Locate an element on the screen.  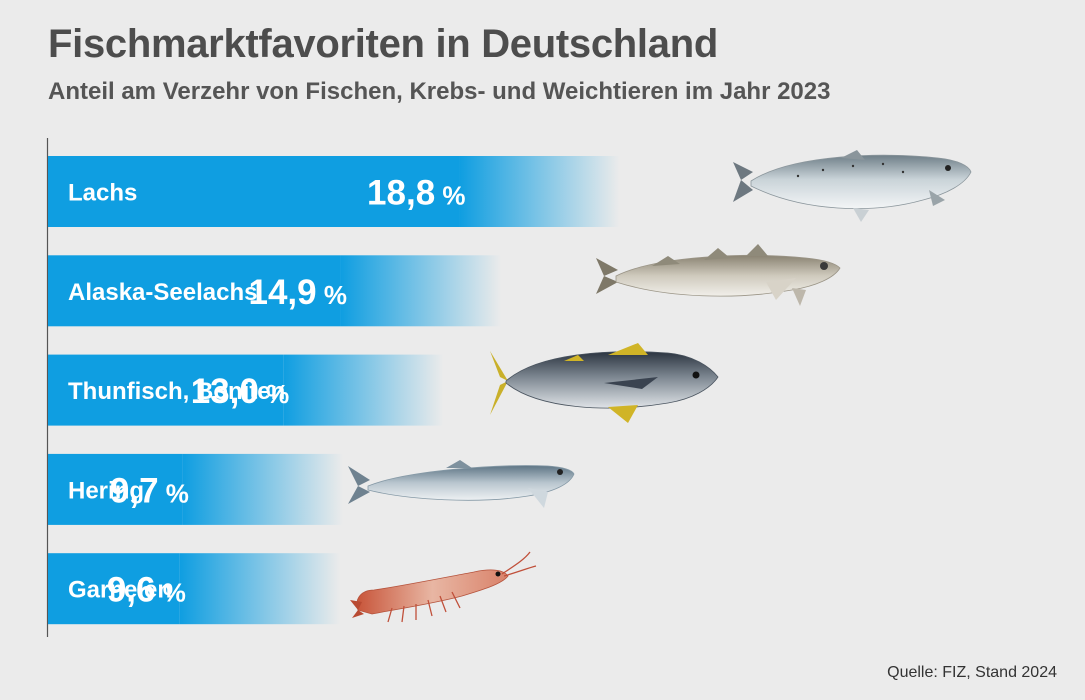
pollock-icon is located at coordinates (718, 275).